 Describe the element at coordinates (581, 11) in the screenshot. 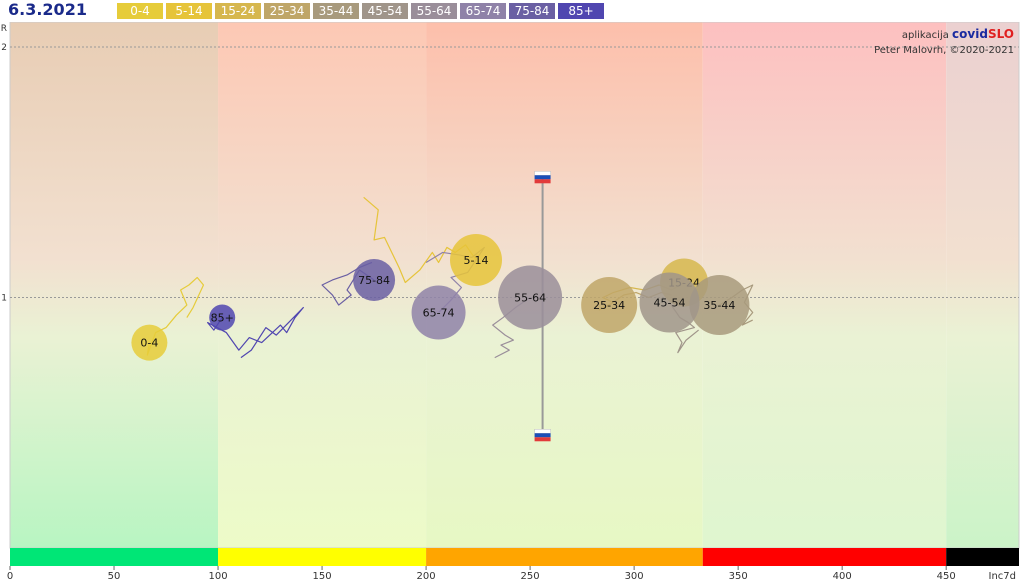

I see `legend-item-85+: 85+` at that location.